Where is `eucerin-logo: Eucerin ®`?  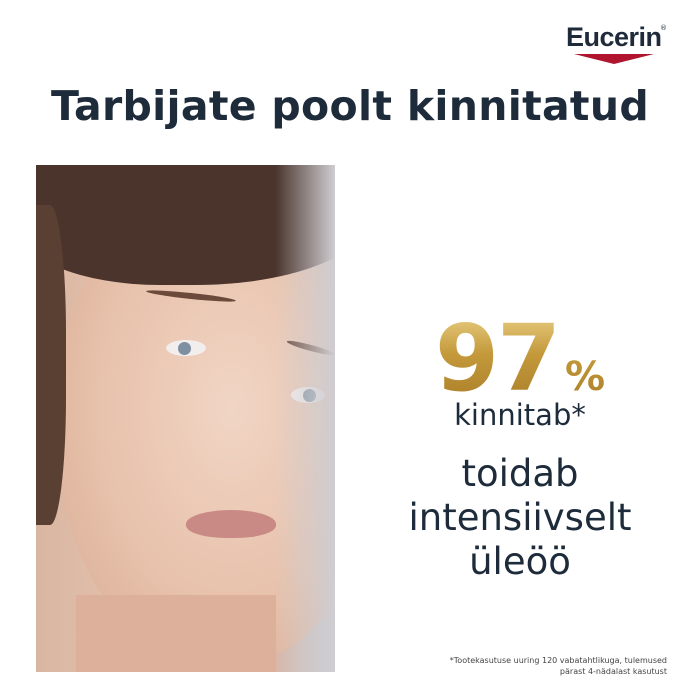
eucerin-logo: Eucerin ® is located at coordinates (616, 43).